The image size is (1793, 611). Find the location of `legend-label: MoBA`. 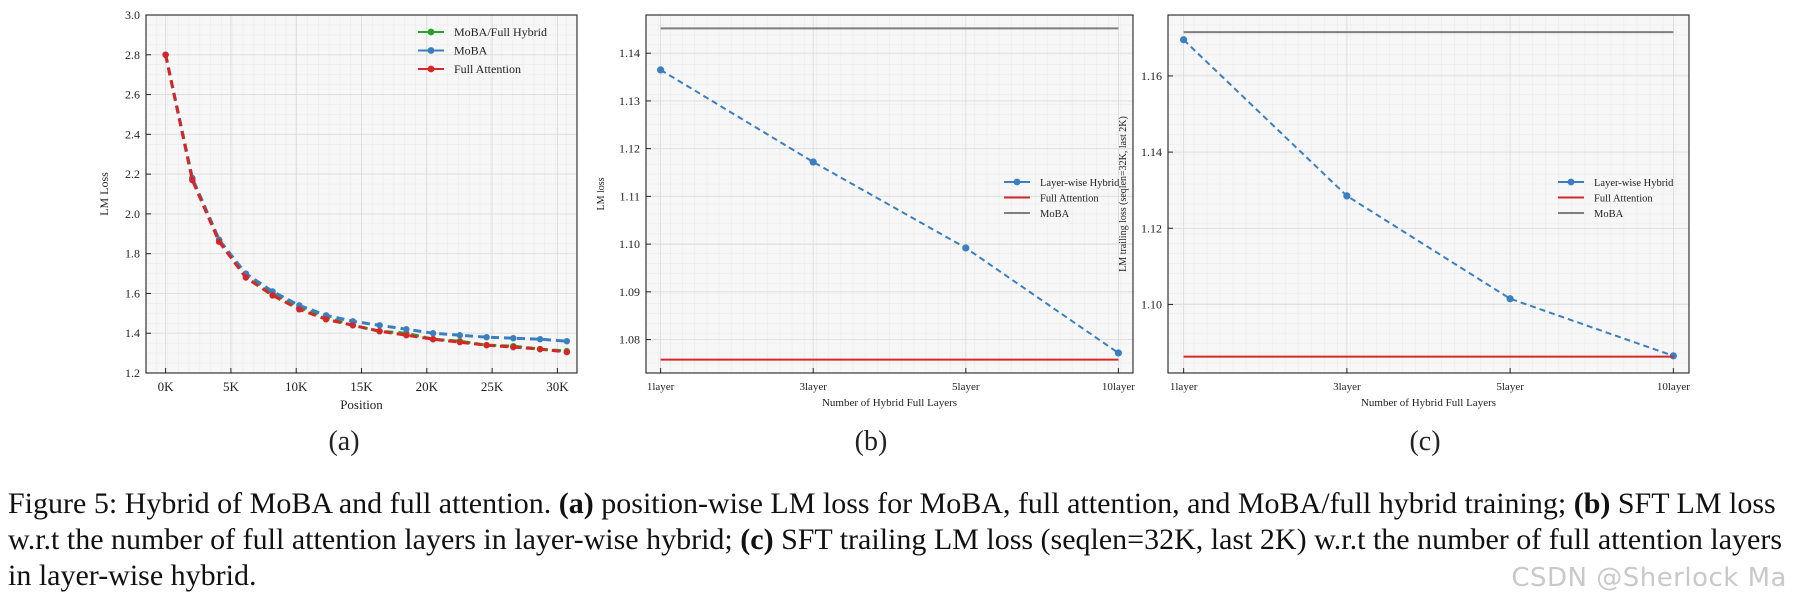

legend-label: MoBA is located at coordinates (471, 51).